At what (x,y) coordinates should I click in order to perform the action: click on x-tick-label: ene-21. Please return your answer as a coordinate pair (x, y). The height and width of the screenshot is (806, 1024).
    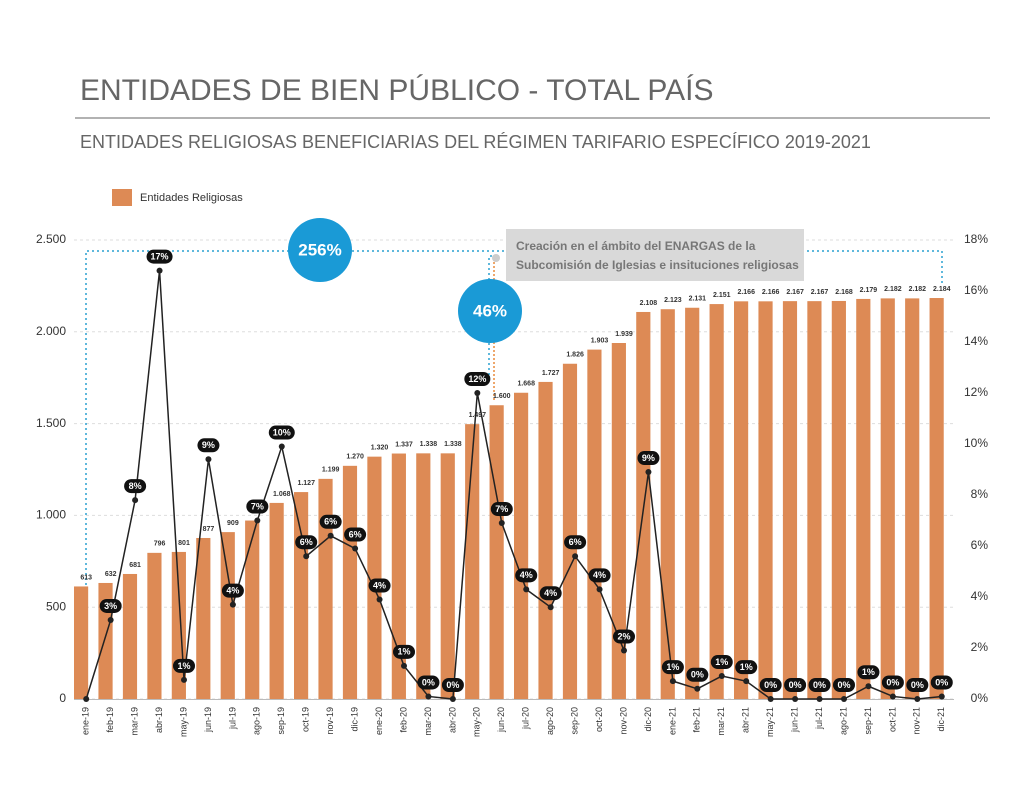
    Looking at the image, I should click on (672, 721).